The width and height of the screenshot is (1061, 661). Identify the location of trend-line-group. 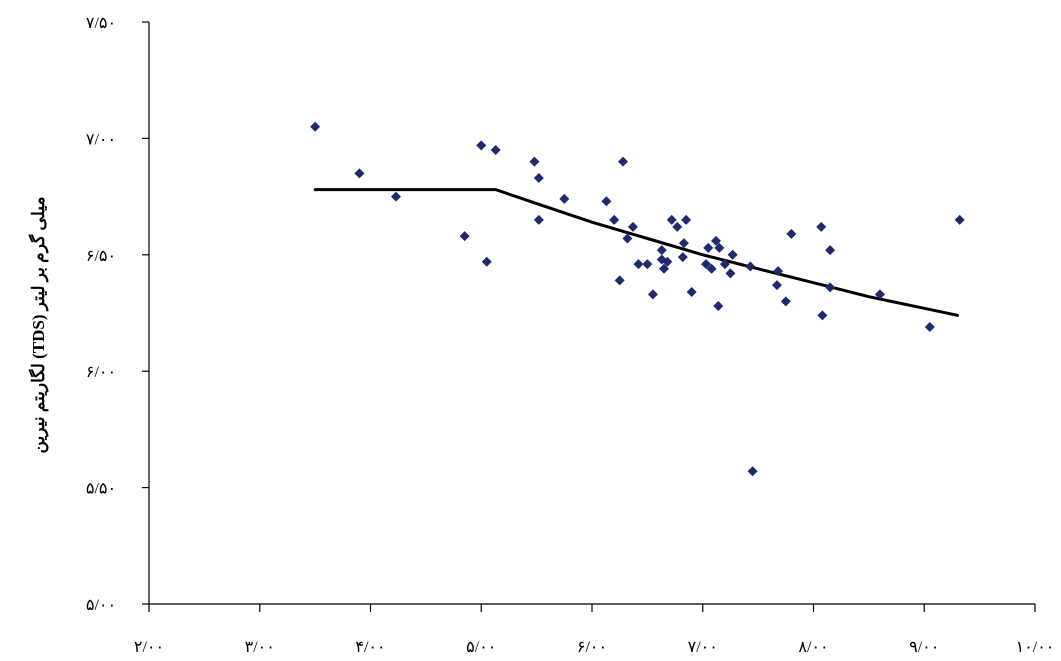
(636, 252).